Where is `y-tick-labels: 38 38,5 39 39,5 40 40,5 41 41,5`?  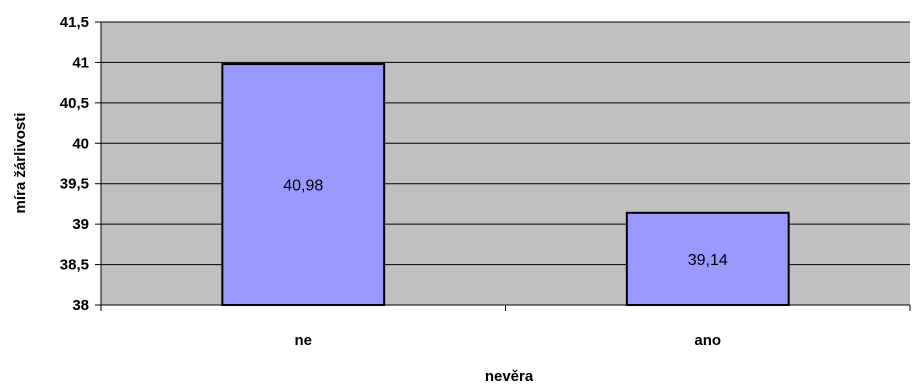 y-tick-labels: 38 38,5 39 39,5 40 40,5 41 41,5 is located at coordinates (74, 164).